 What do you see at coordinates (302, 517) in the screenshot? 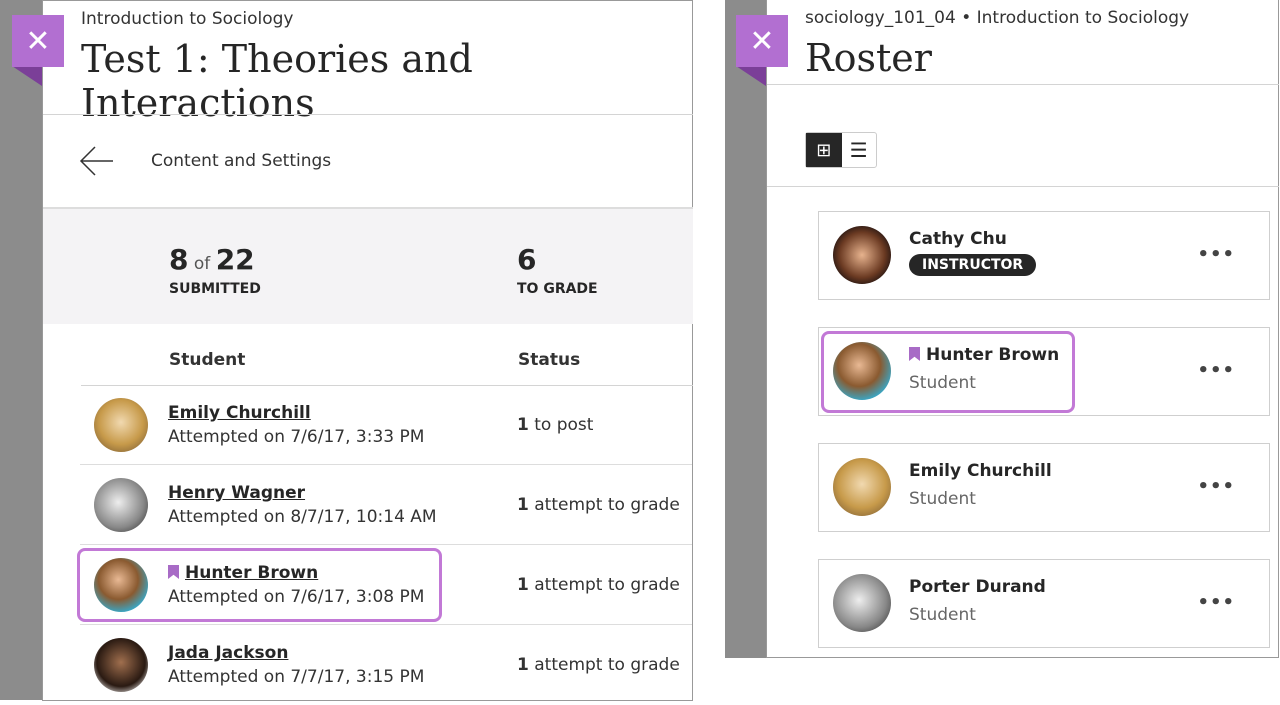
I see `attempt-date: Attempted on 8/7/17, 10:14 AM` at bounding box center [302, 517].